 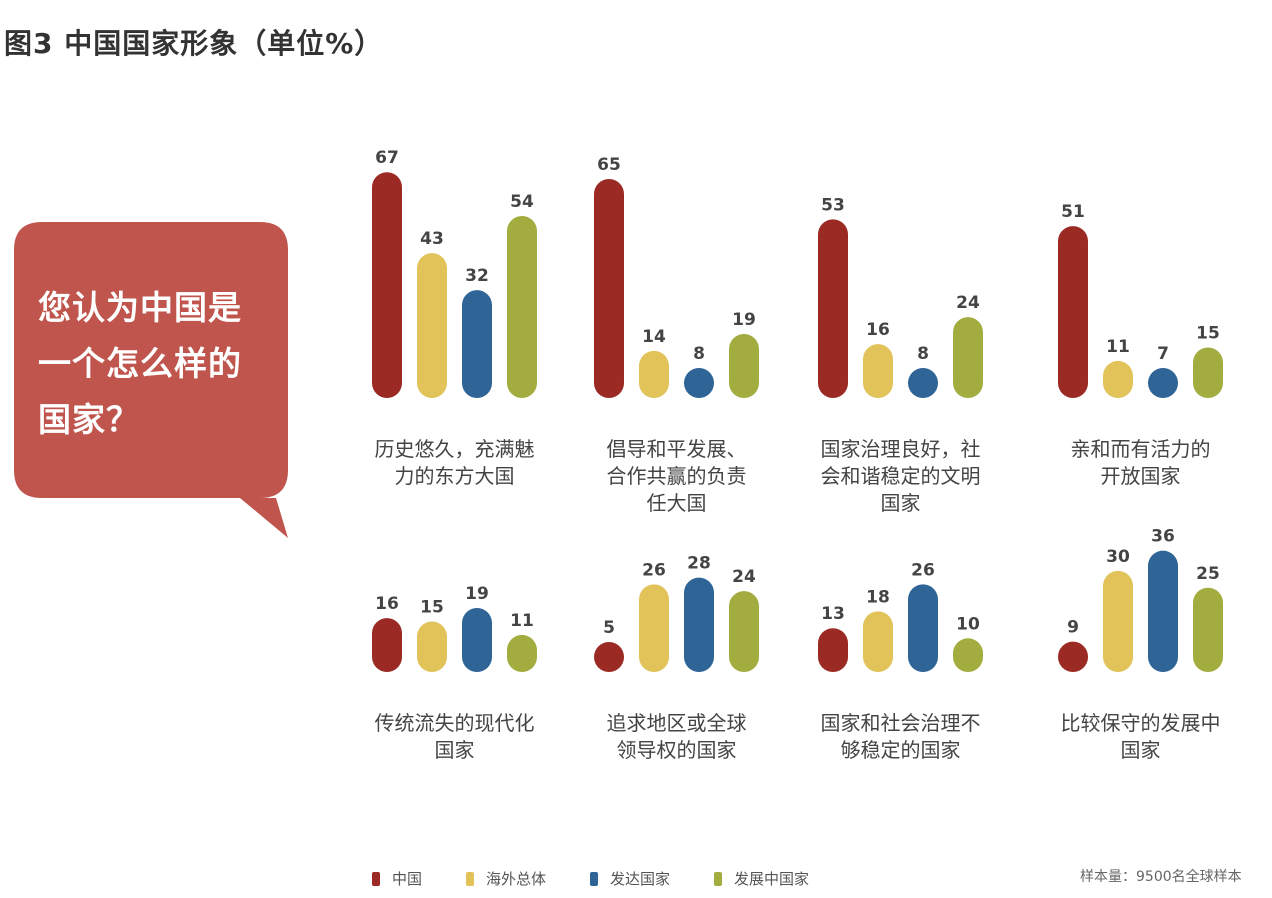 What do you see at coordinates (676, 503) in the screenshot?
I see `category-label-line: 任大国` at bounding box center [676, 503].